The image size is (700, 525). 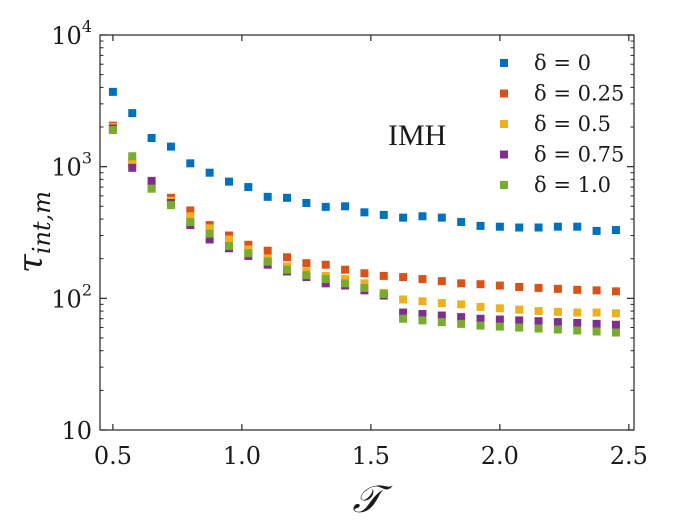 I want to click on y-tick-label: 10³, so click(x=71, y=165).